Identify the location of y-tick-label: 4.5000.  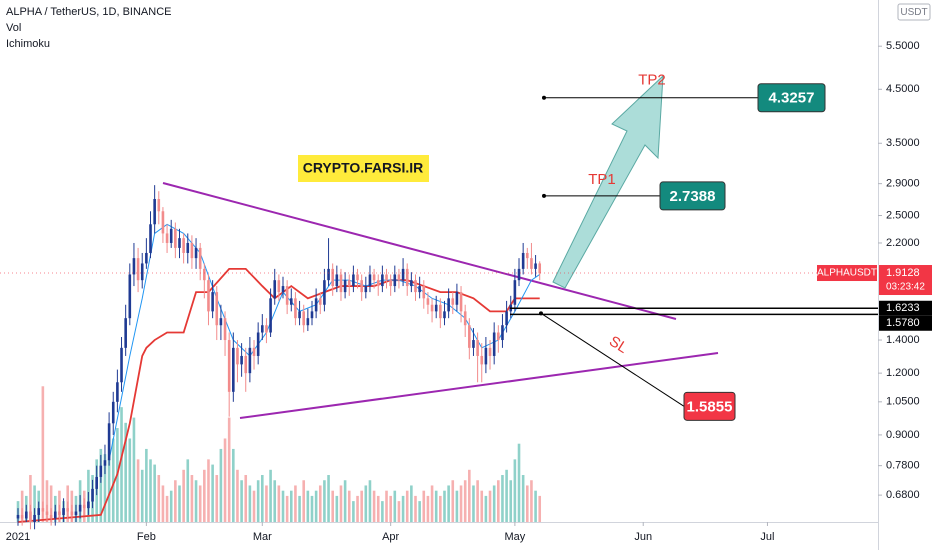
(903, 89).